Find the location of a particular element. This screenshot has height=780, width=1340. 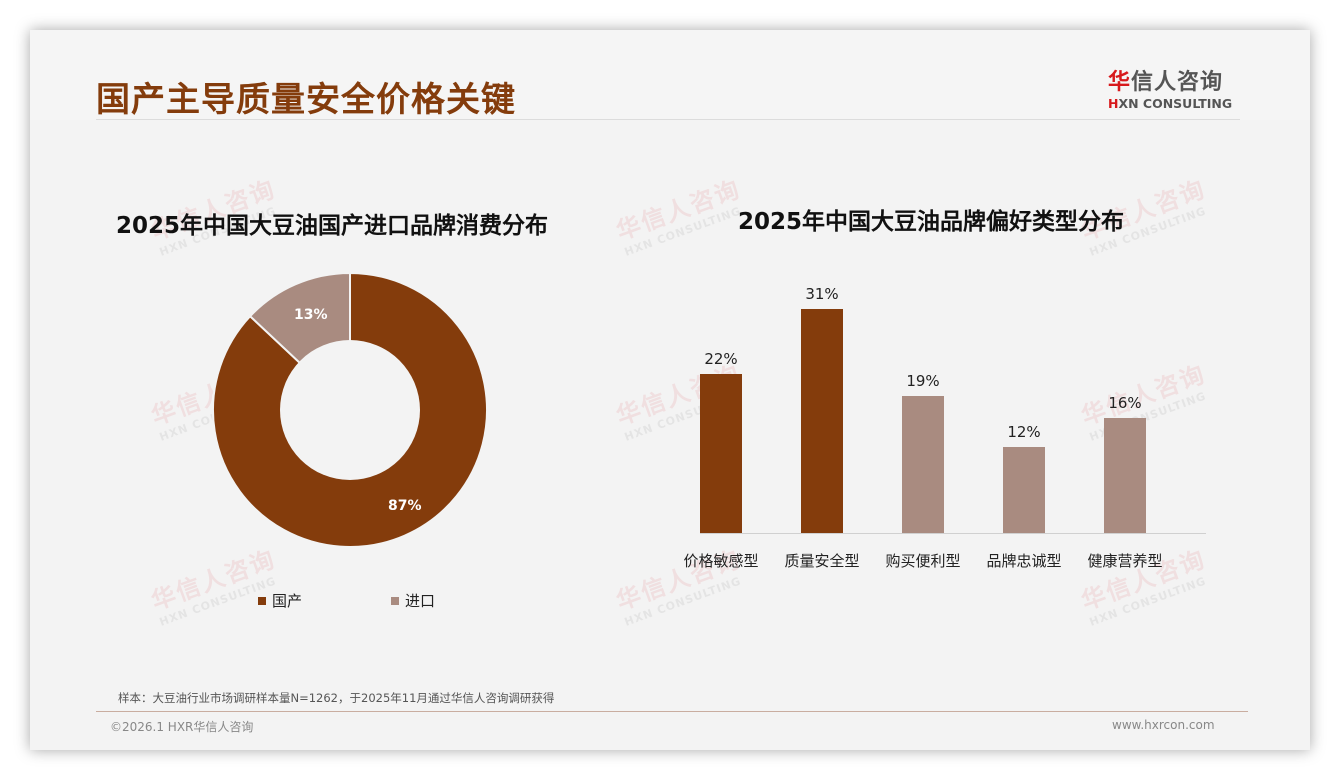

donut-svg is located at coordinates (350, 409).